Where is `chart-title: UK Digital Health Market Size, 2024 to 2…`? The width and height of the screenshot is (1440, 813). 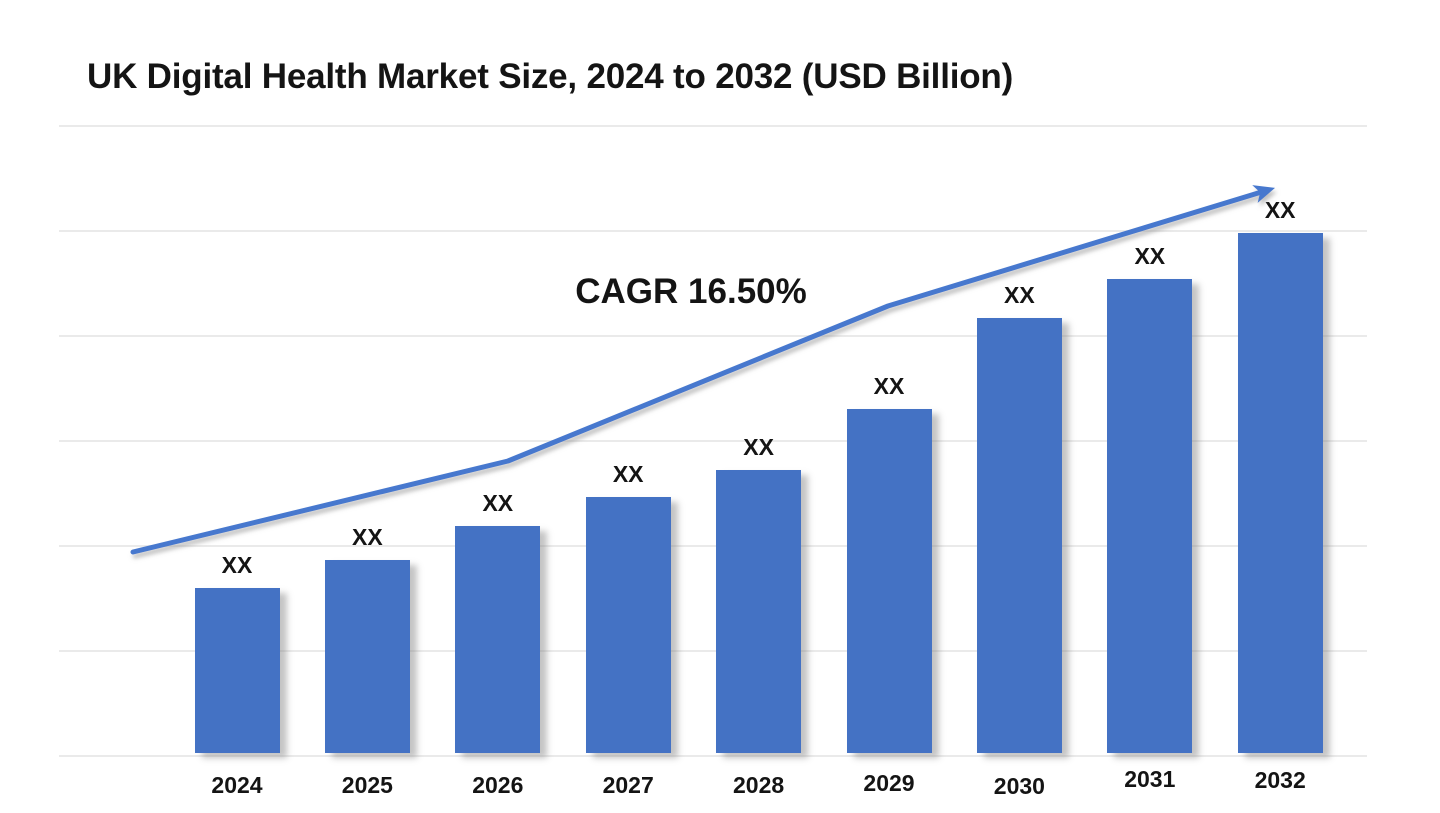 chart-title: UK Digital Health Market Size, 2024 to 2… is located at coordinates (550, 76).